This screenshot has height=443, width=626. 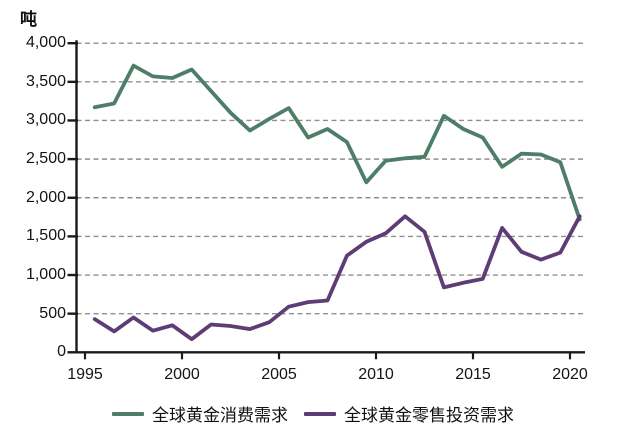 What do you see at coordinates (473, 374) in the screenshot?
I see `x-tick-label: 2015` at bounding box center [473, 374].